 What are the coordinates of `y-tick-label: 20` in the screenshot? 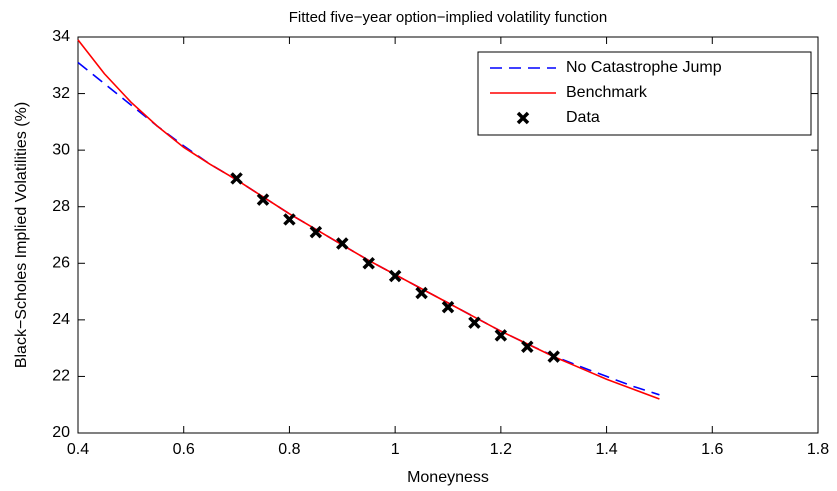 It's located at (61, 432).